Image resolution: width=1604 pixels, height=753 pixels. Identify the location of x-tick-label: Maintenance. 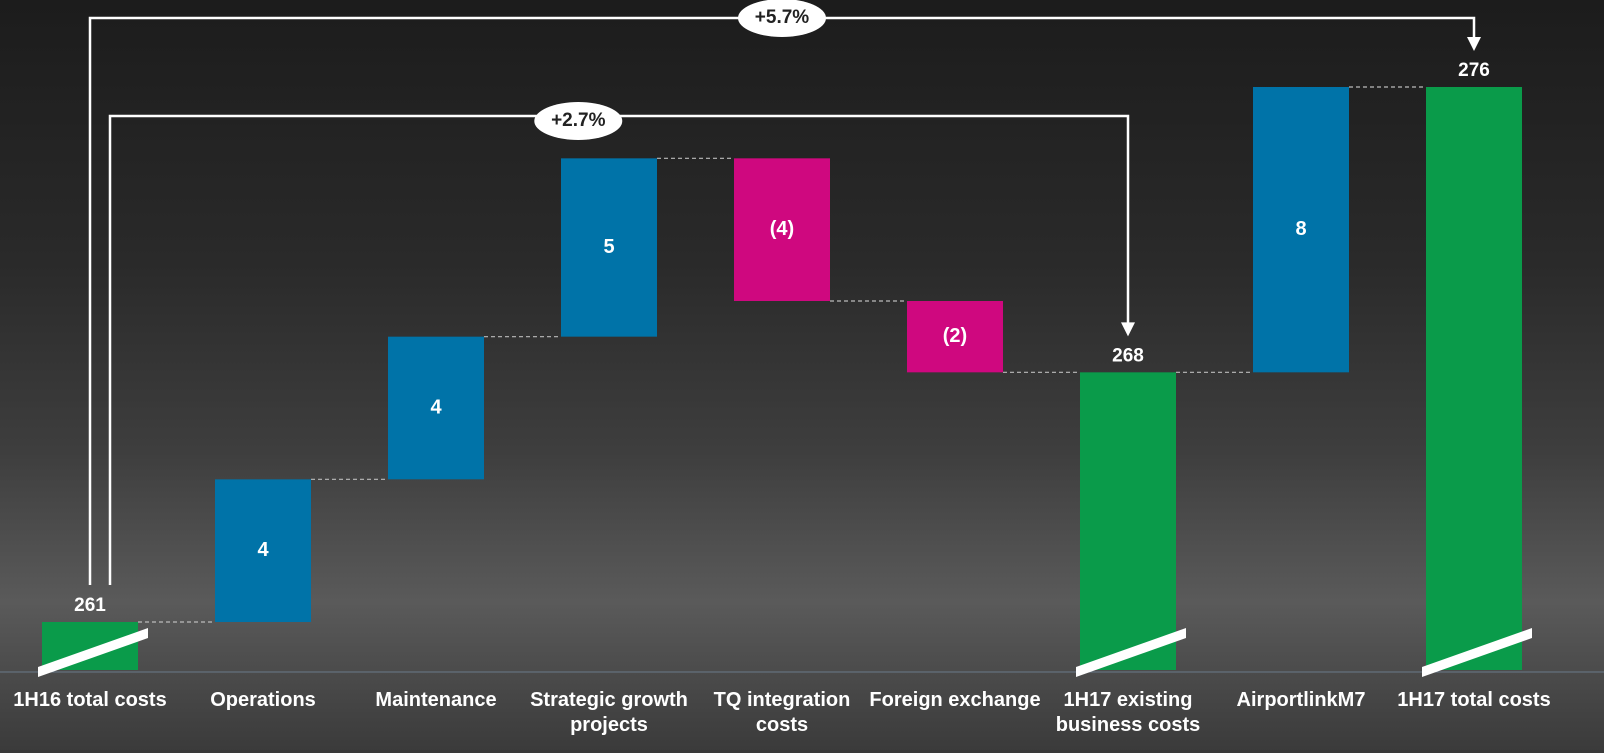
(436, 700).